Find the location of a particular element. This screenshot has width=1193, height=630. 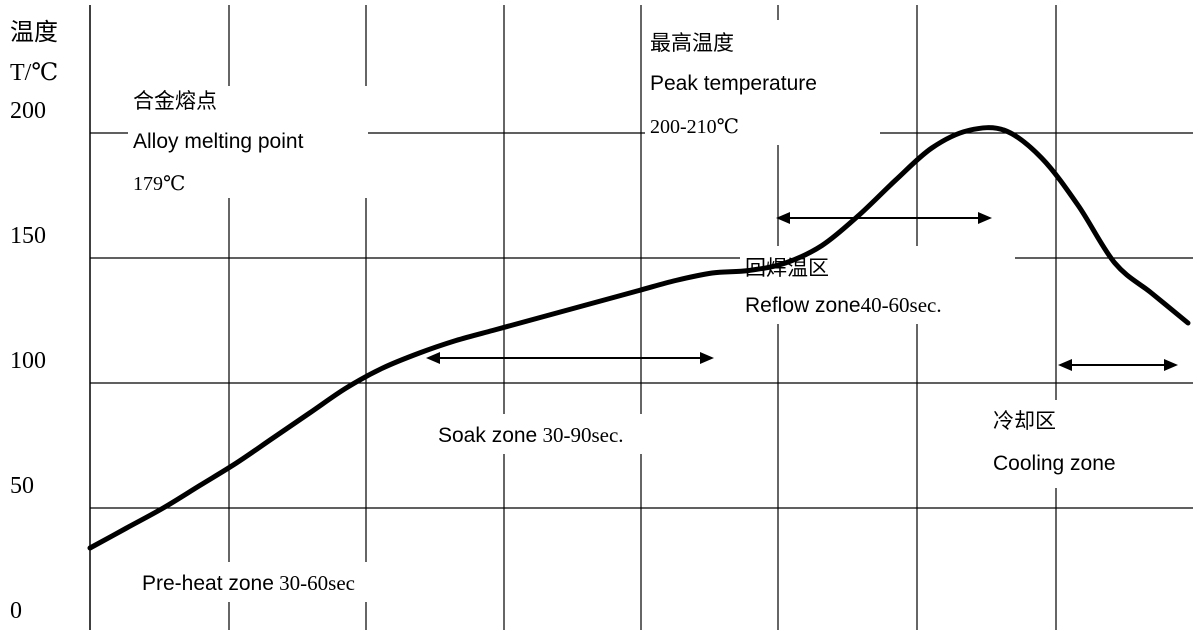

melting-point-value: 179℃ is located at coordinates (159, 184).